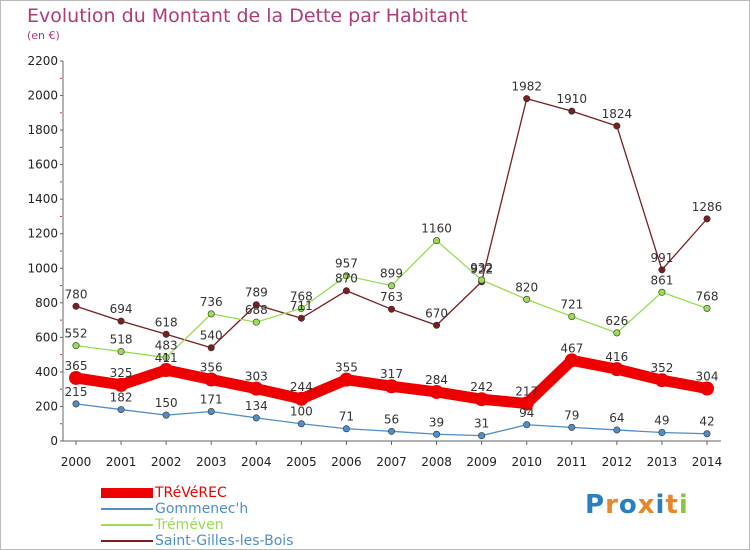 The image size is (750, 550). Describe the element at coordinates (121, 309) in the screenshot. I see `data-label: 694` at that location.